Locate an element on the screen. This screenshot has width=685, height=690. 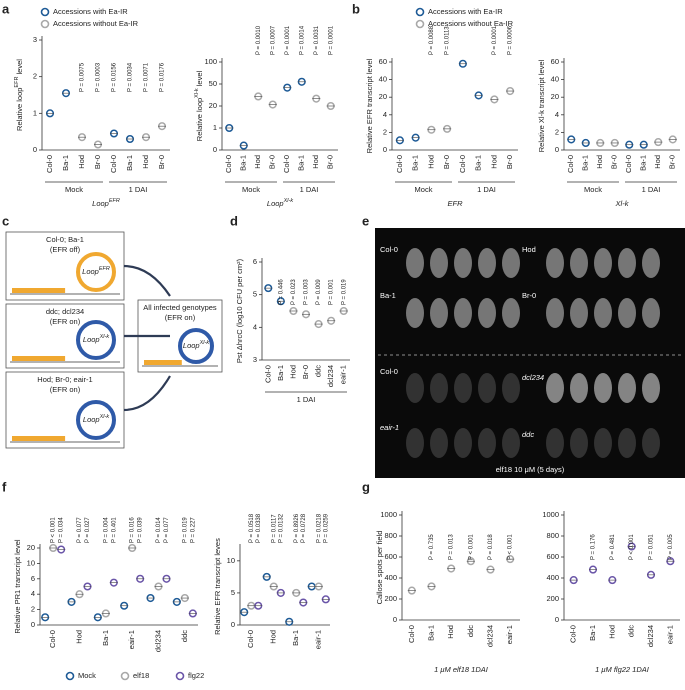
image-label: ddc is located at coordinates (528, 434).